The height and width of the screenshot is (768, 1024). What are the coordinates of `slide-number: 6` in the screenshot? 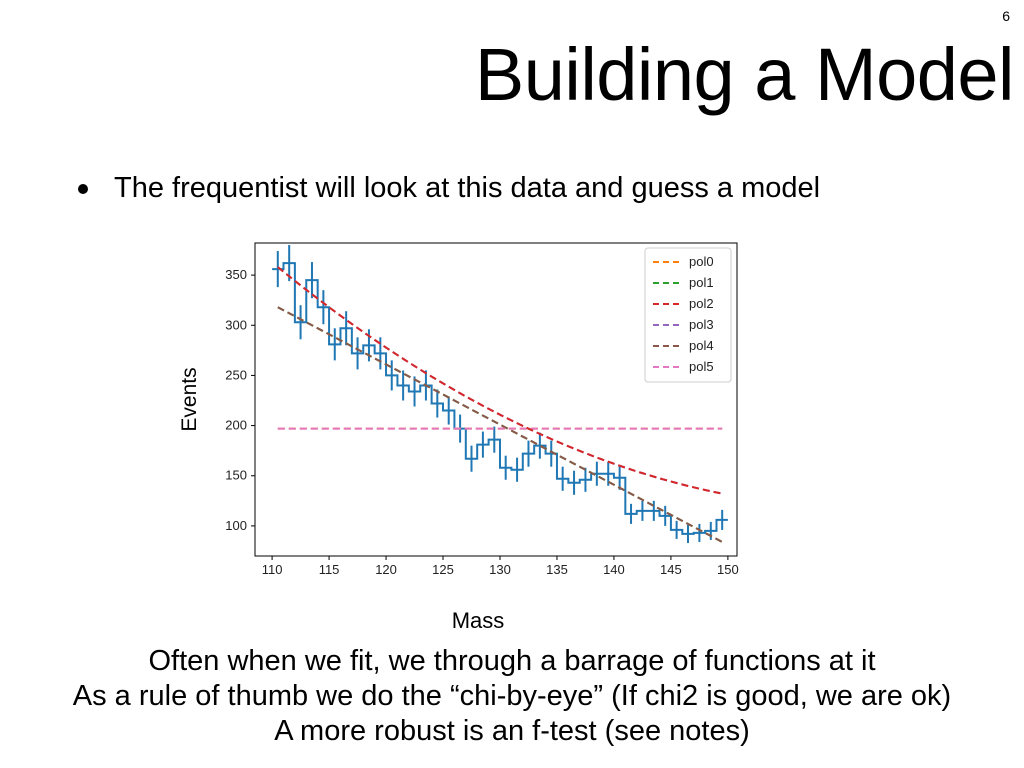 It's located at (1006, 16).